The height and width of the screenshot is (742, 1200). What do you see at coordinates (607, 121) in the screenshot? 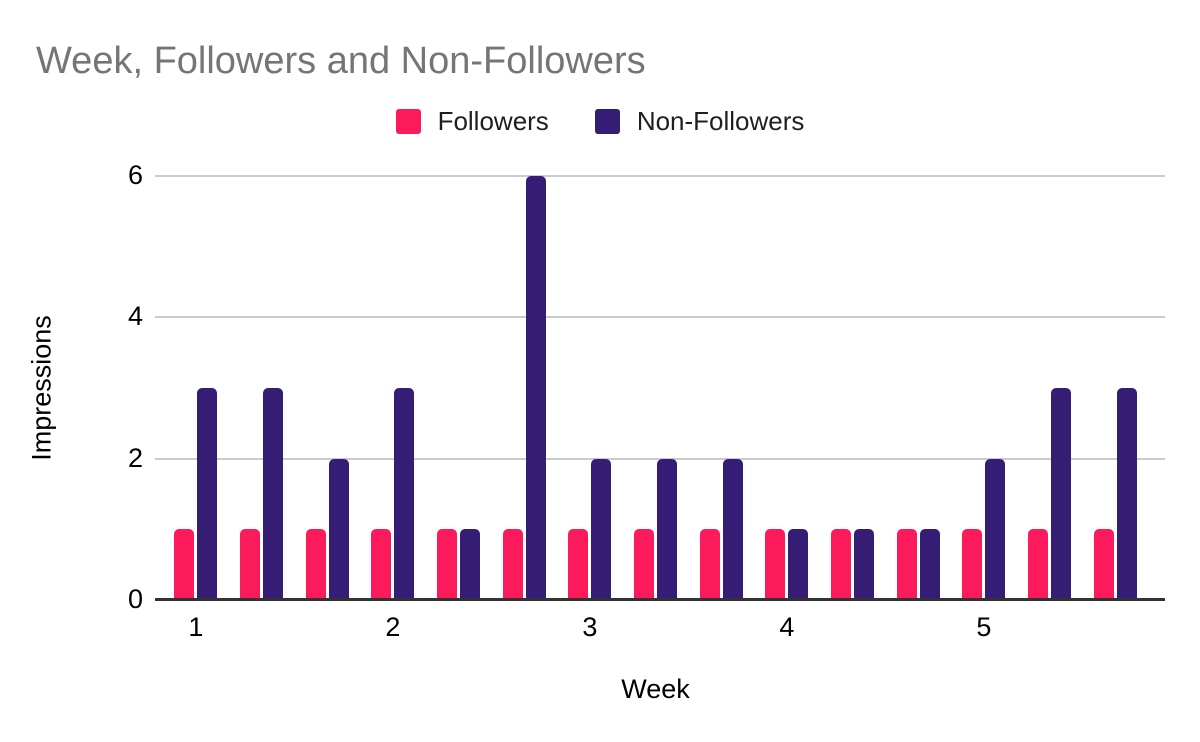
I see `non-followers-swatch-icon` at bounding box center [607, 121].